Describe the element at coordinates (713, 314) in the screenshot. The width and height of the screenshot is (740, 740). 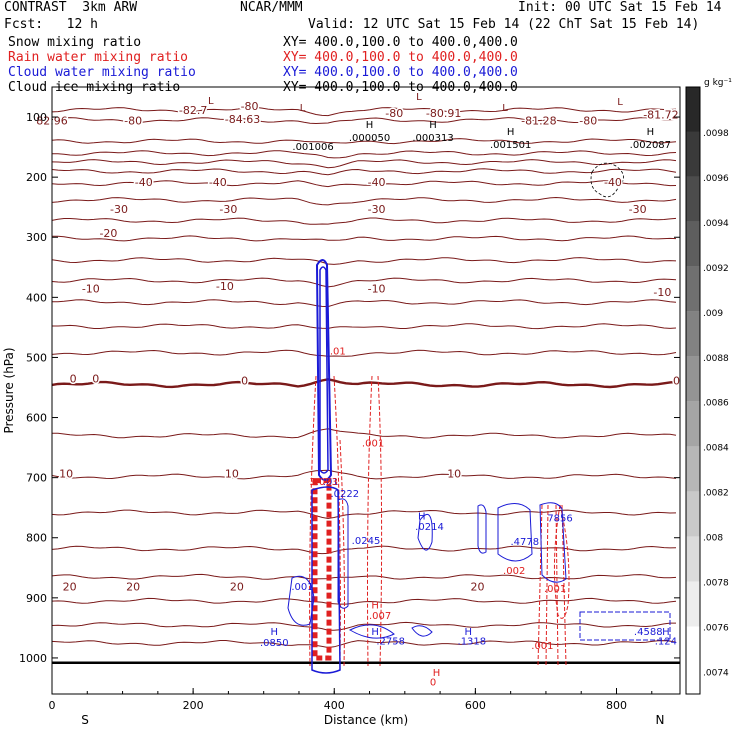
I see `colorbar-label: .009` at that location.